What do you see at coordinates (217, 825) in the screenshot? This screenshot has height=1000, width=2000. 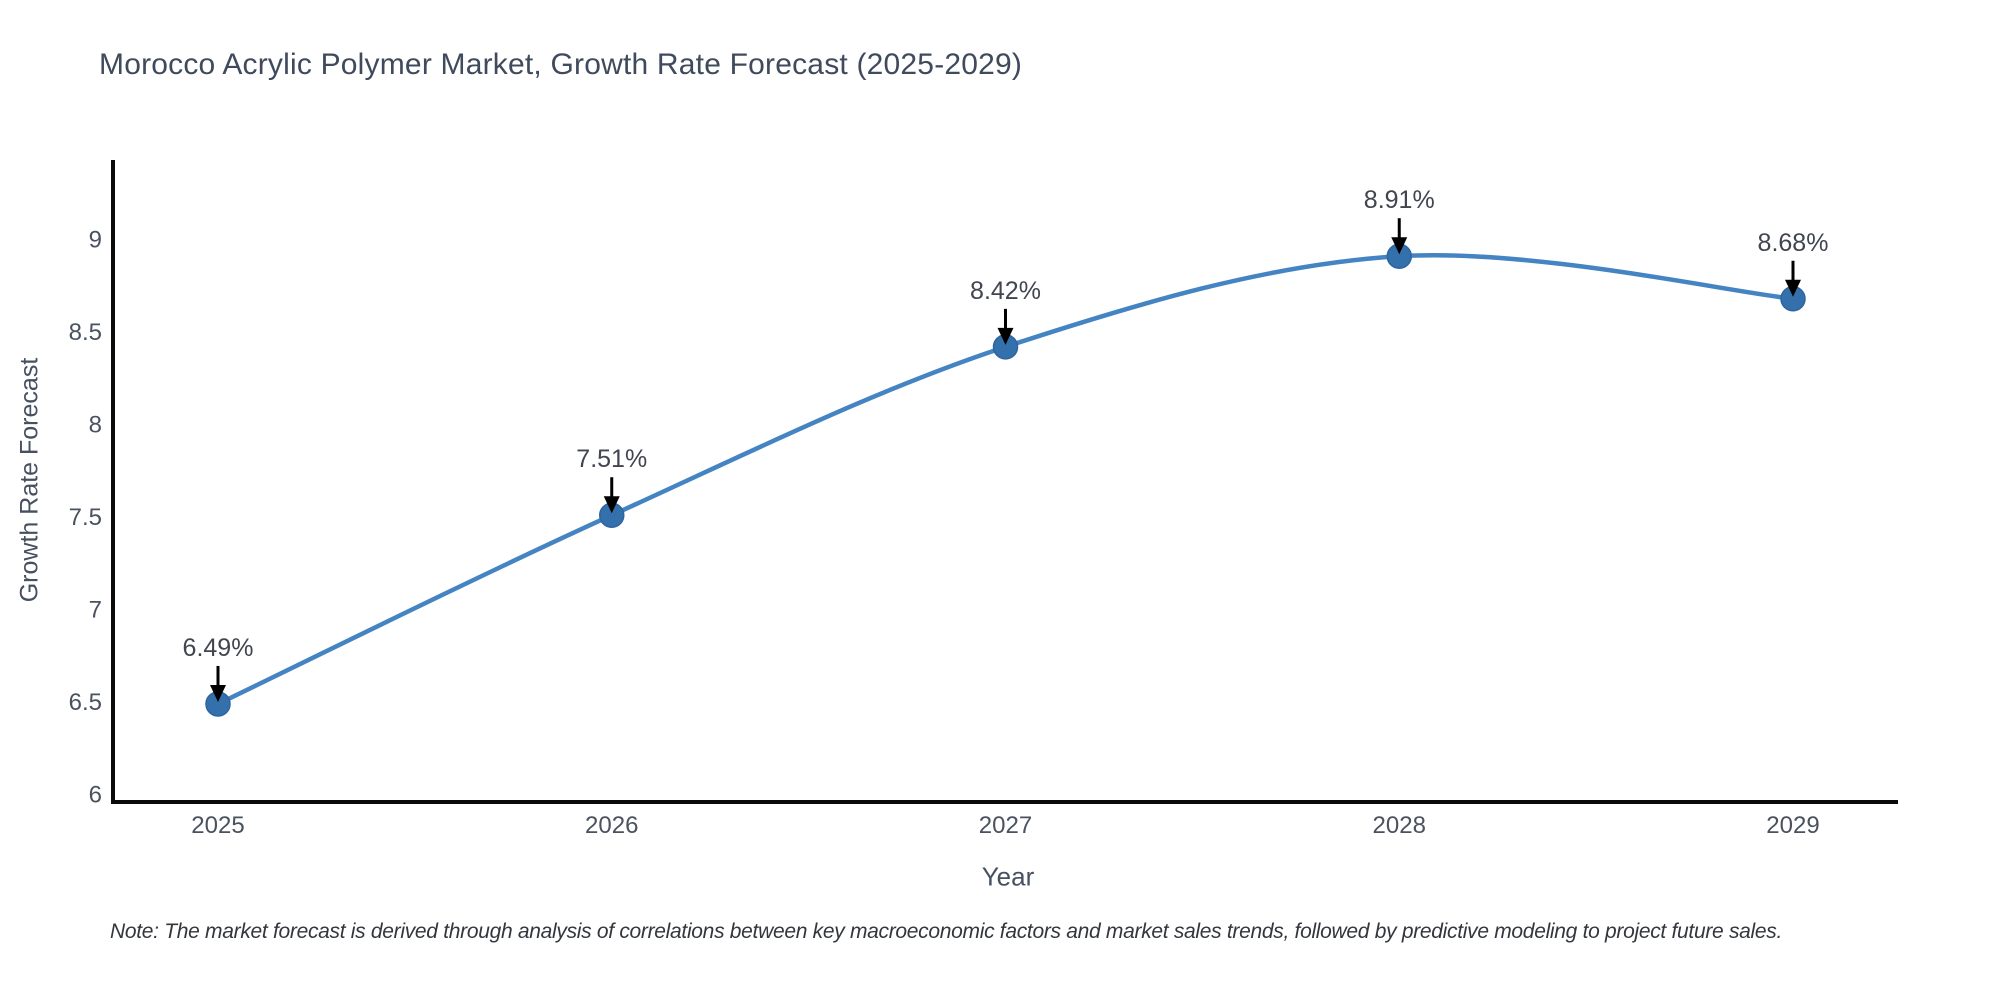 I see `x-tick-label: 2025` at bounding box center [217, 825].